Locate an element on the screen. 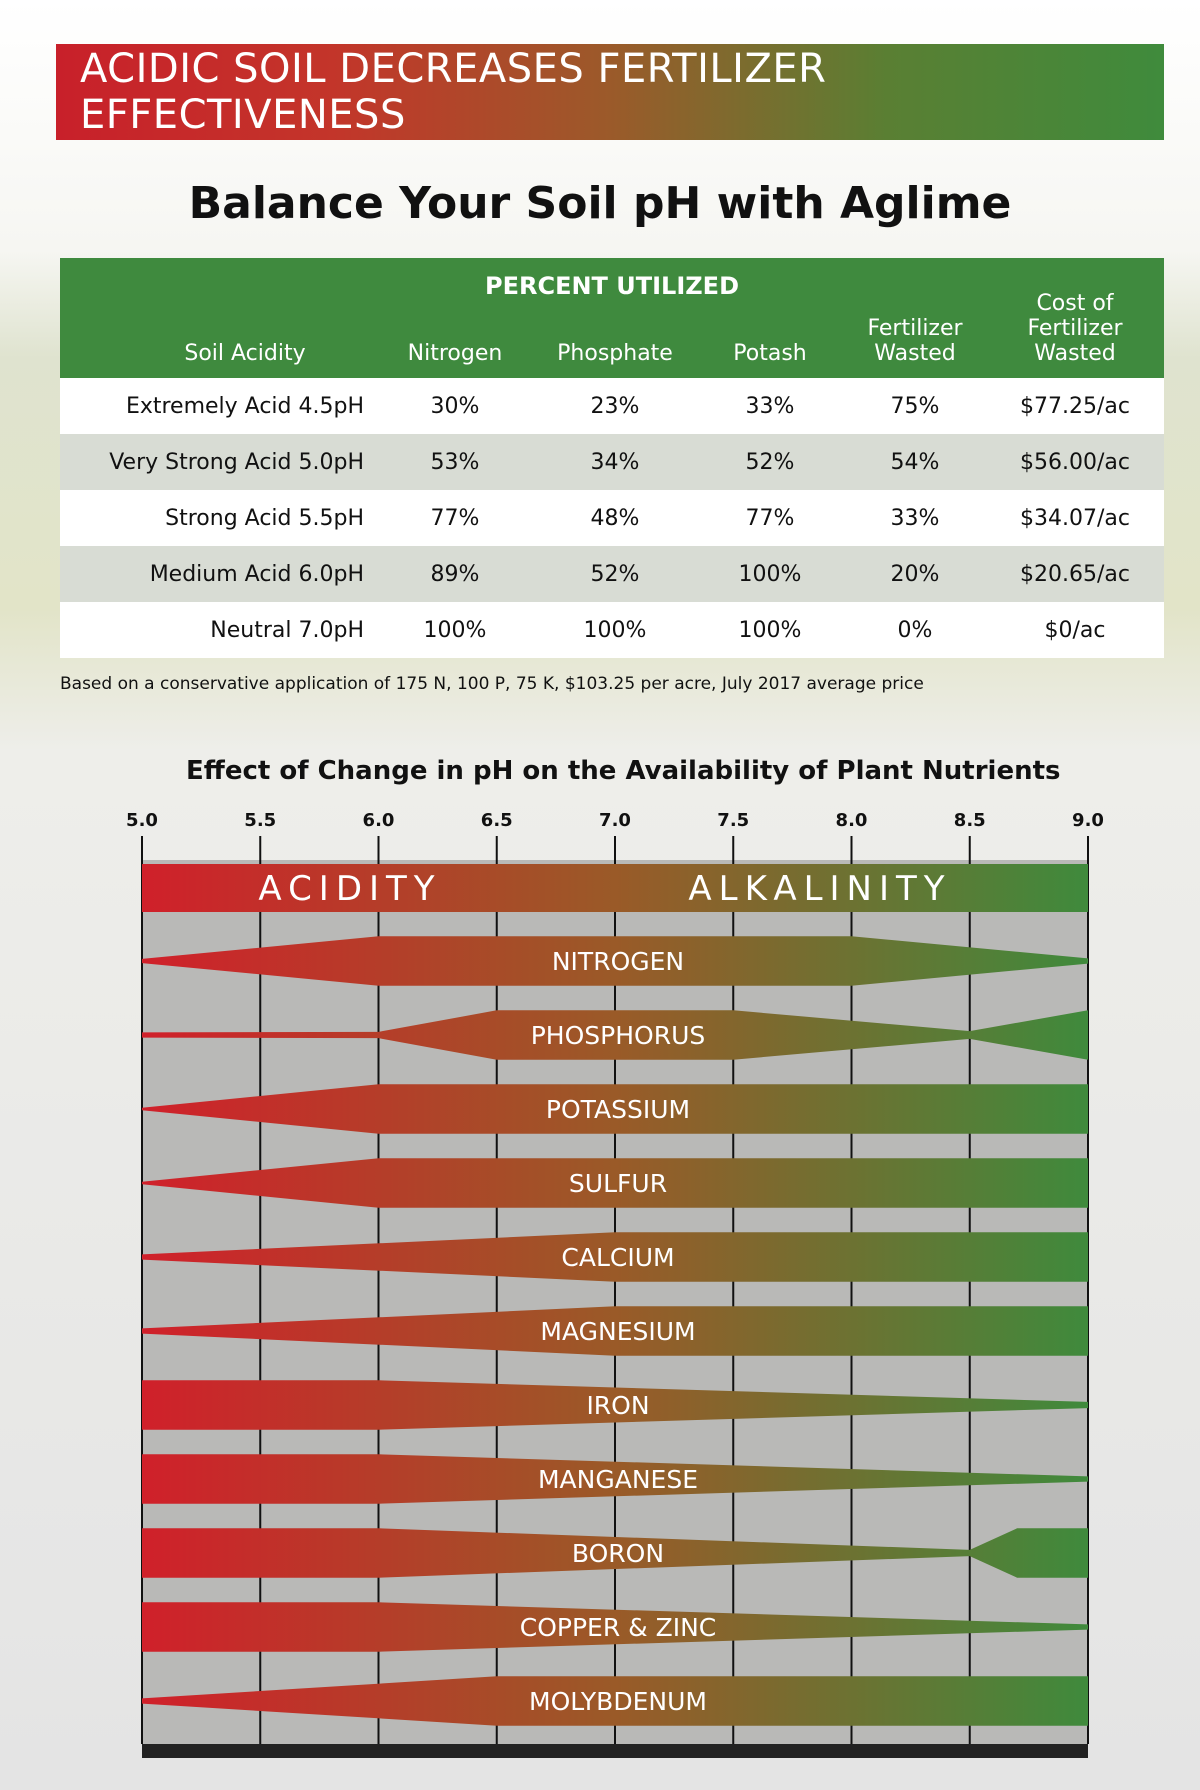 The width and height of the screenshot is (1200, 1790). row-phosphate-cell: 52% is located at coordinates (615, 574).